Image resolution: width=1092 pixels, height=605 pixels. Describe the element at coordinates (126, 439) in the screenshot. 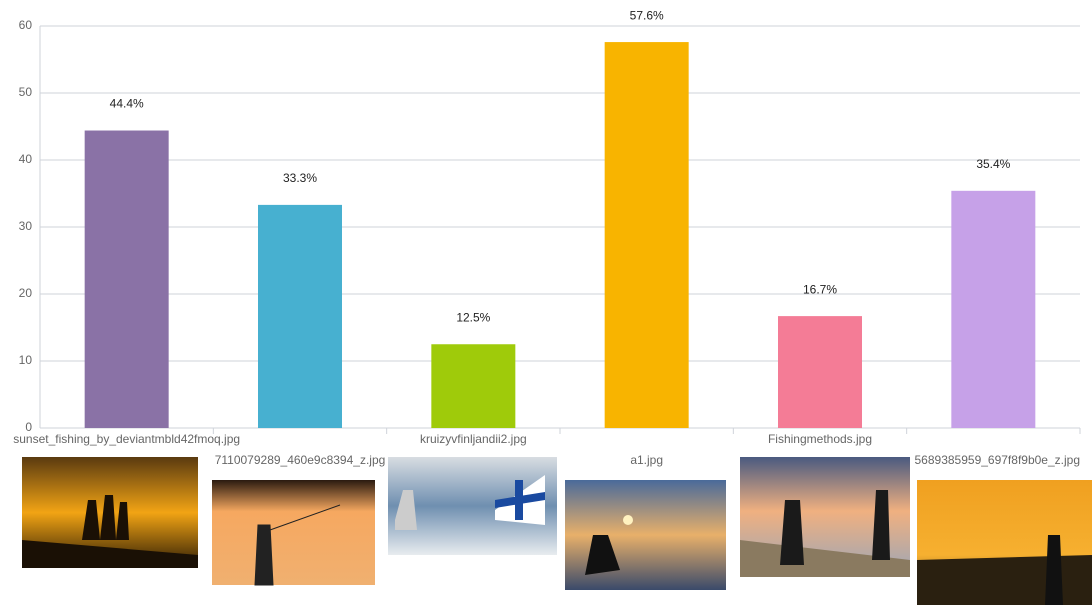

I see `x-tick-label: sunset_fishing_by_deviantmbld42fmoq.jpg` at that location.